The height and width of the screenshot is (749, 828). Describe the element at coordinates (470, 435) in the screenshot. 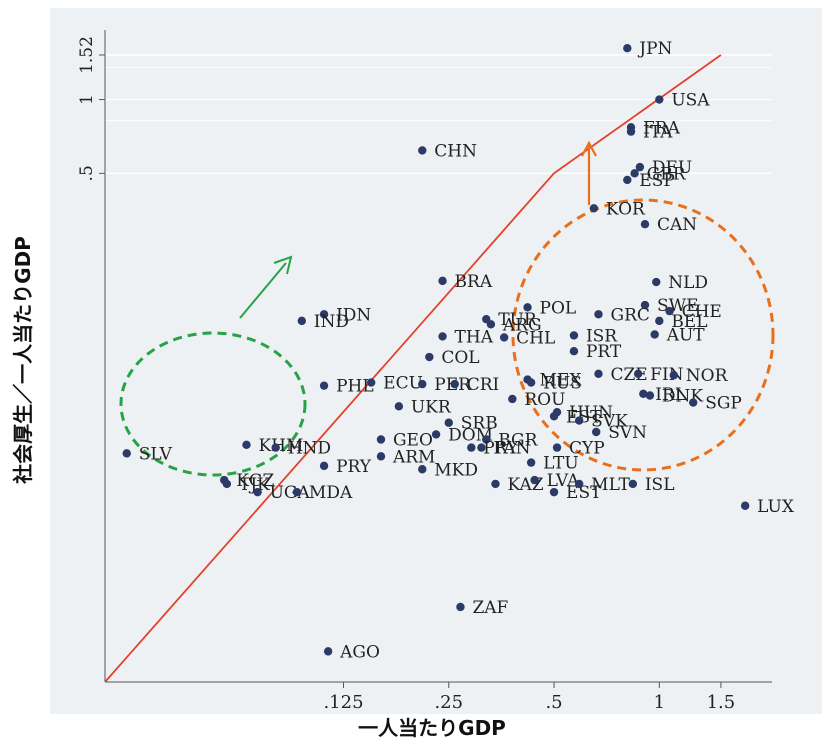

I see `point-label-dom: DOM` at that location.